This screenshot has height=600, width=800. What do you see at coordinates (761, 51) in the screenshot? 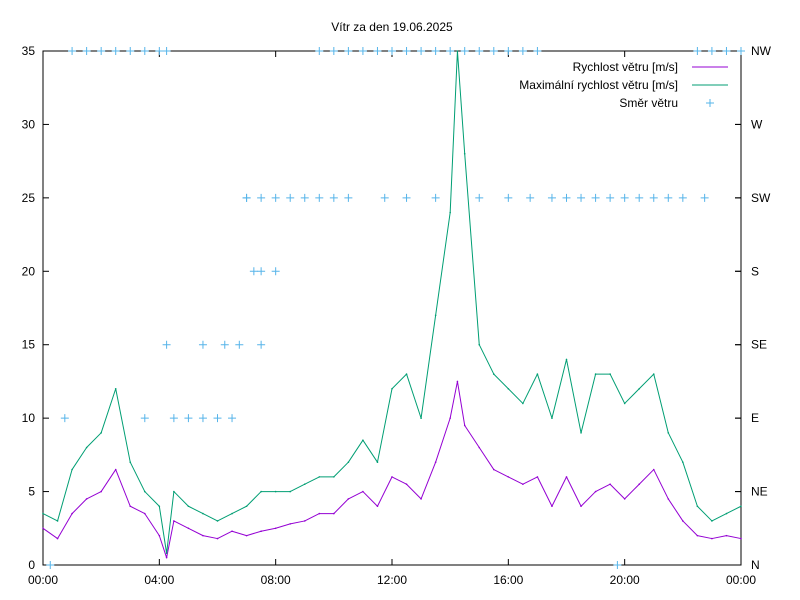
I see `y2-tick-label: NW` at bounding box center [761, 51].